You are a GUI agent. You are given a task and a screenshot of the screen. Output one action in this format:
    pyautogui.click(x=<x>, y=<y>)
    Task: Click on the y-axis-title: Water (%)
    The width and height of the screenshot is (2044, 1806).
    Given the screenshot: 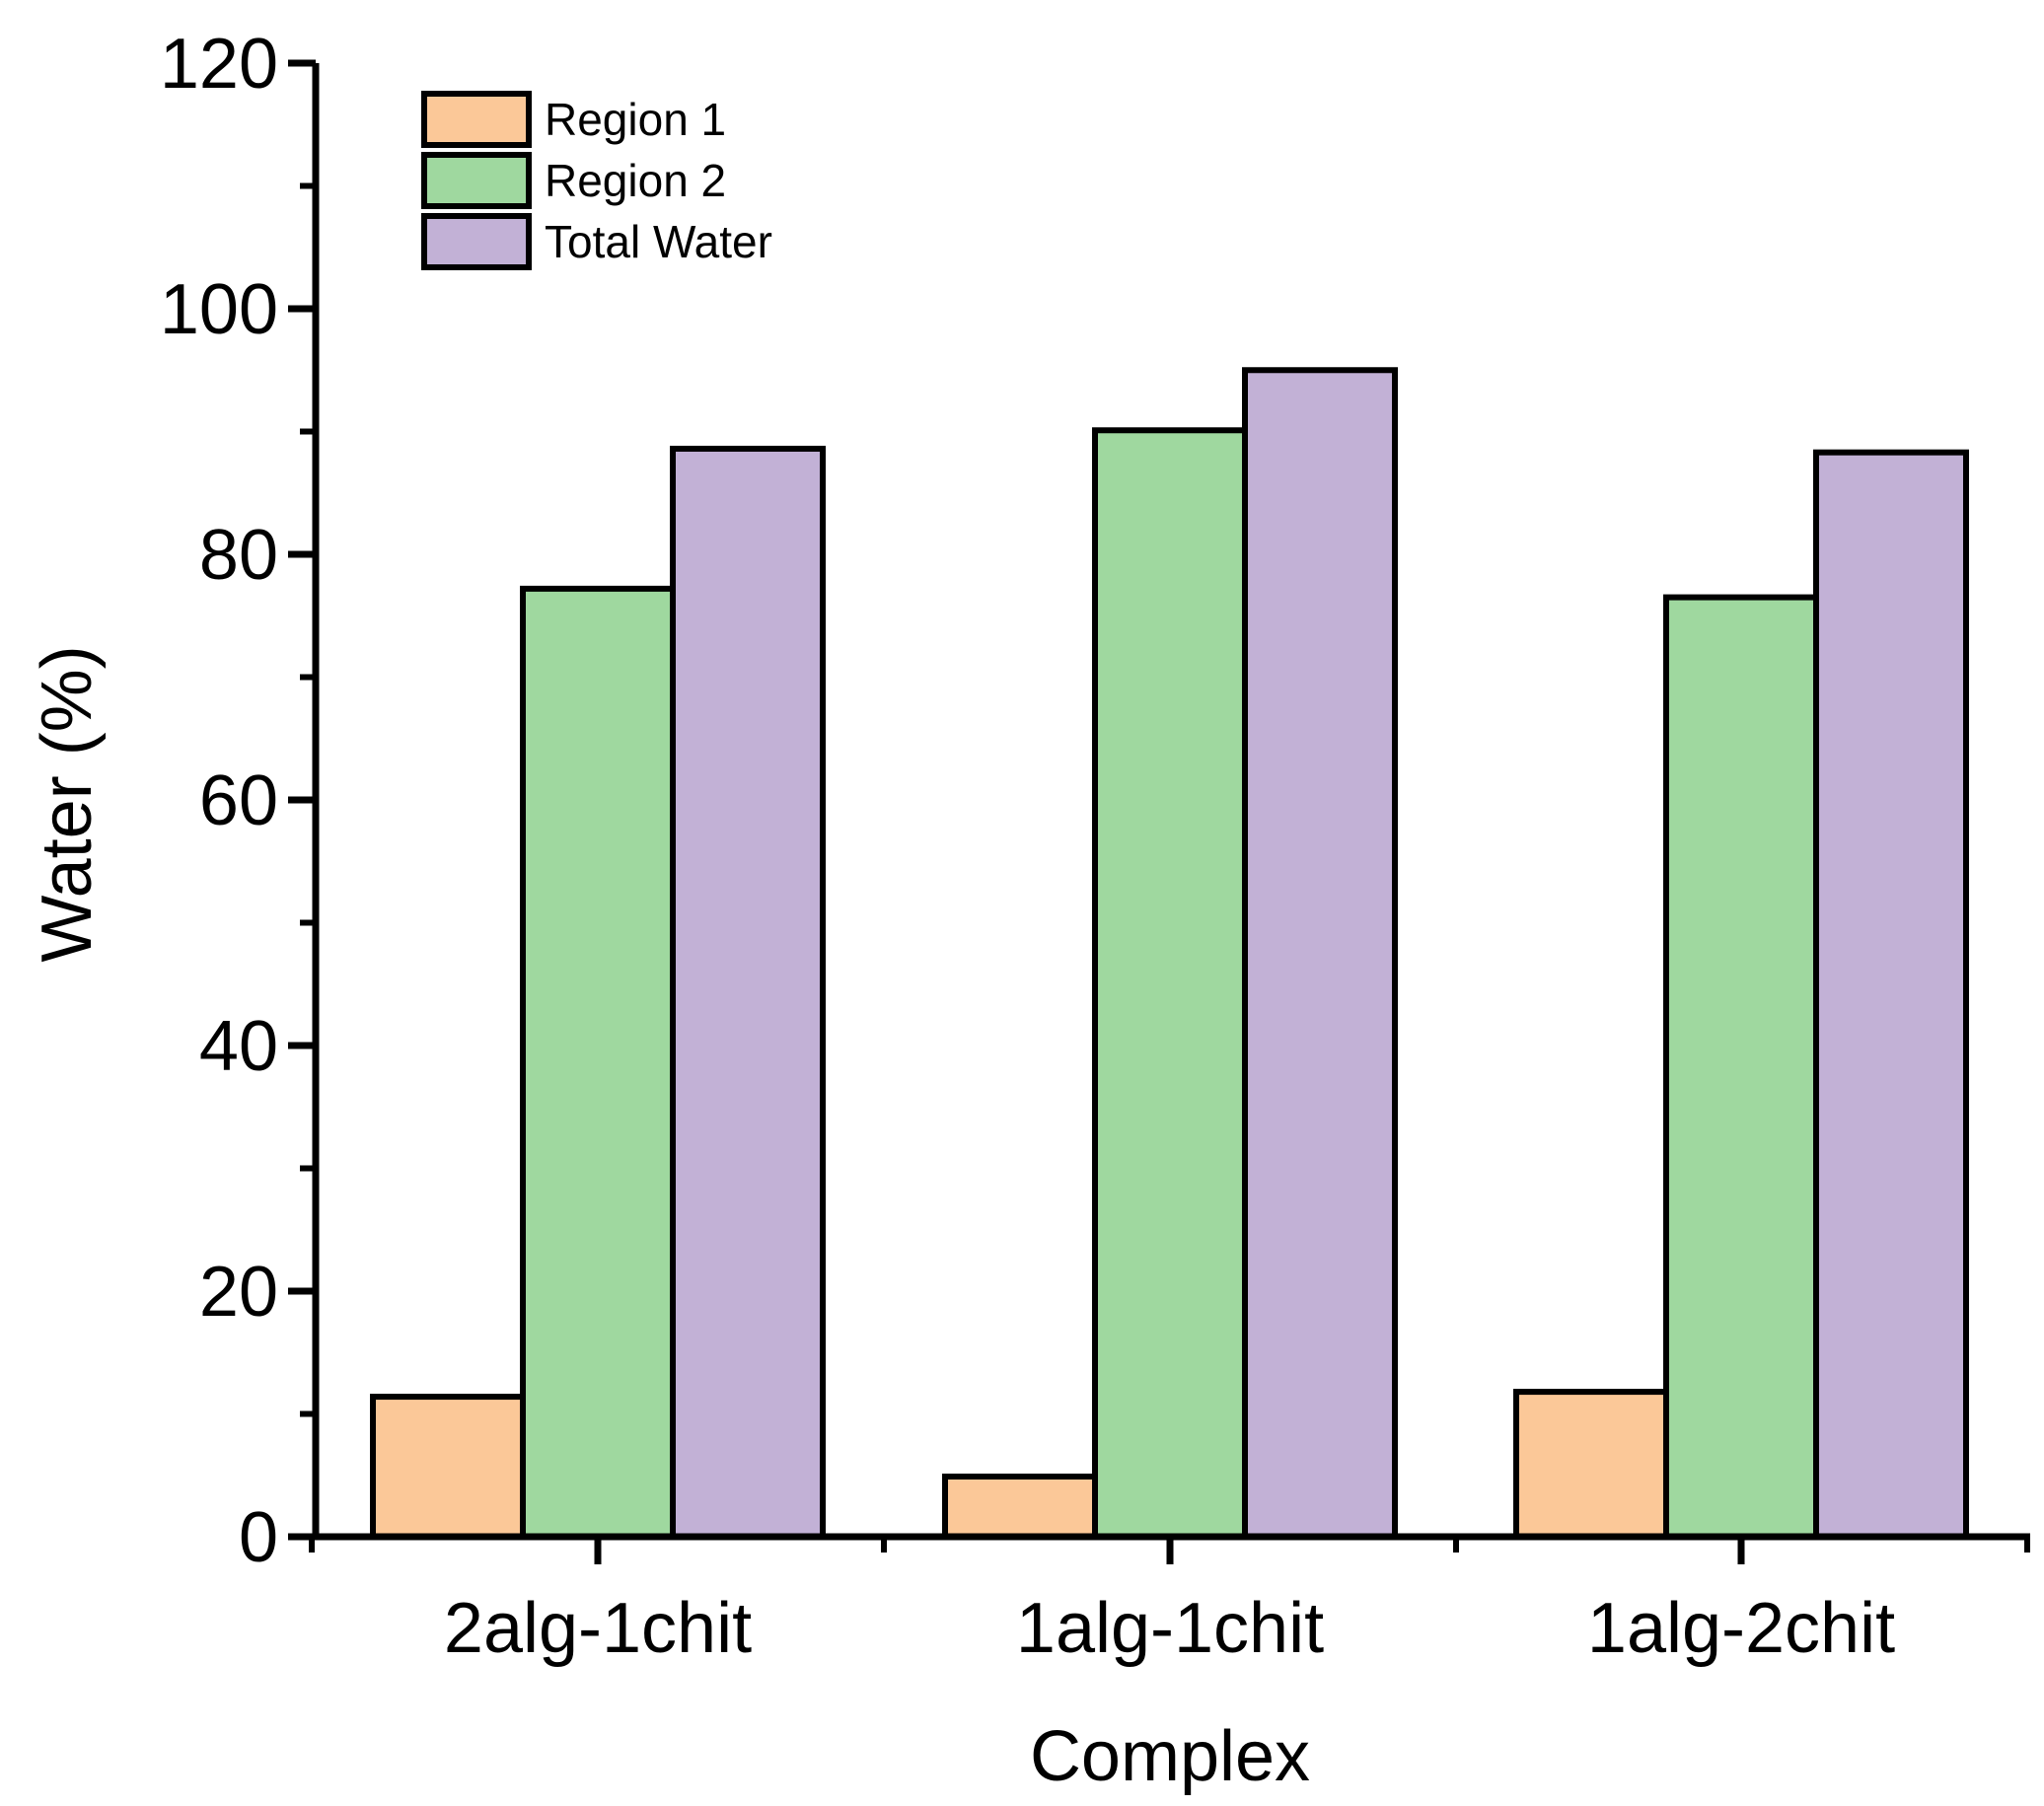 What is the action you would take?
    pyautogui.click(x=67, y=803)
    